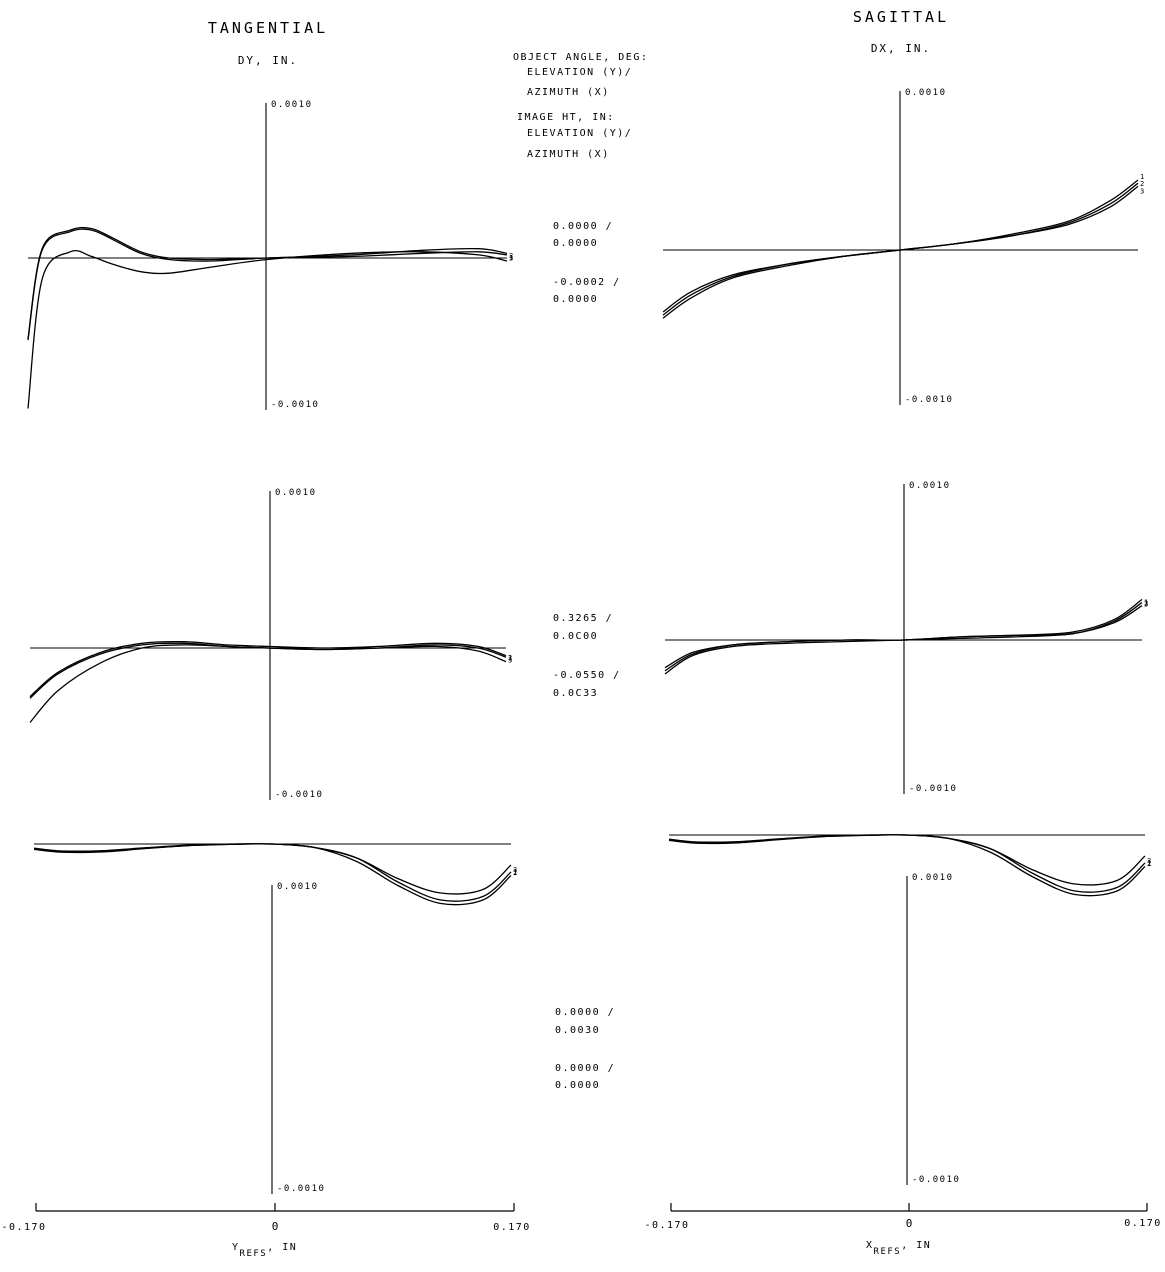  I want to click on row2-object-angle-azim: 0.0C00, so click(575, 636).